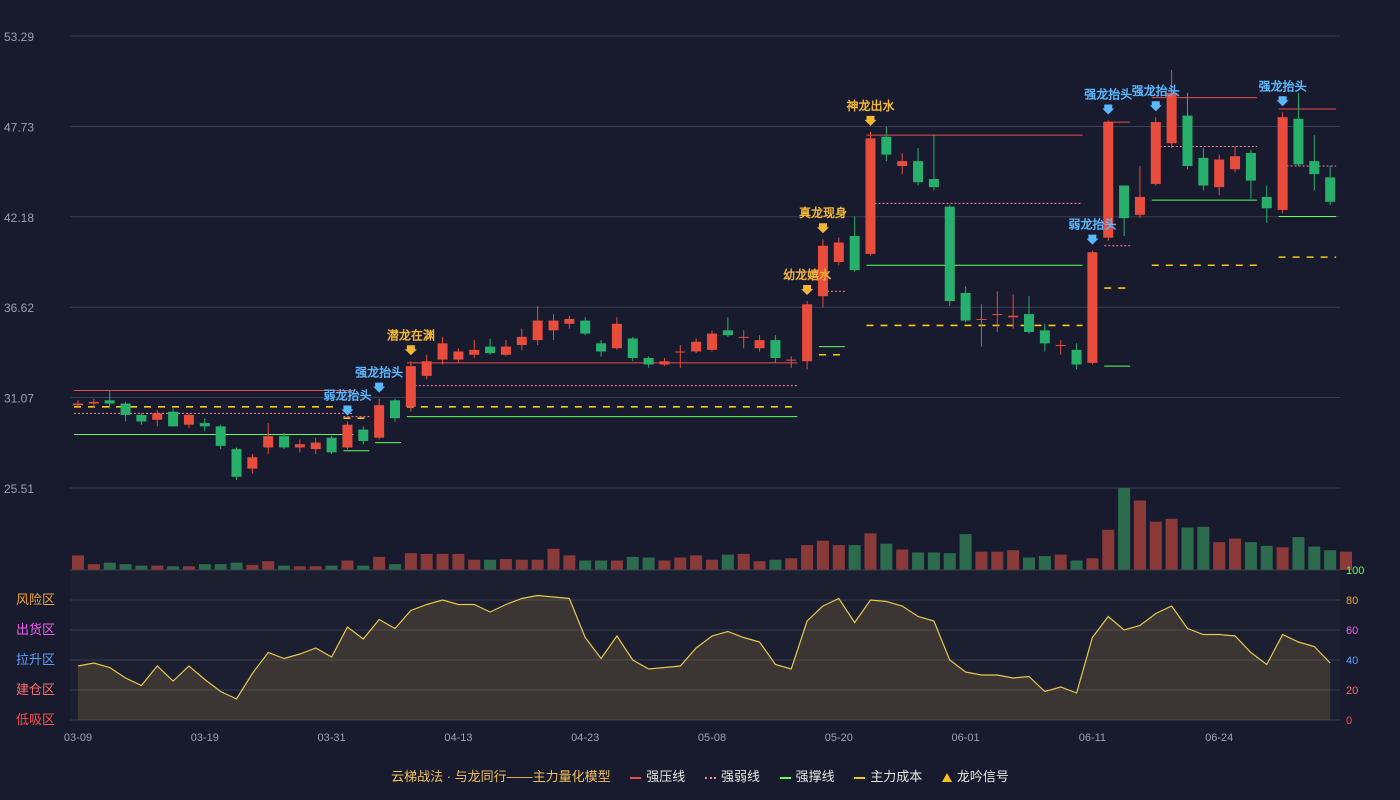 This screenshot has height=800, width=1400. Describe the element at coordinates (657, 775) in the screenshot. I see `legend-item-strong-pressure: 强压线` at that location.